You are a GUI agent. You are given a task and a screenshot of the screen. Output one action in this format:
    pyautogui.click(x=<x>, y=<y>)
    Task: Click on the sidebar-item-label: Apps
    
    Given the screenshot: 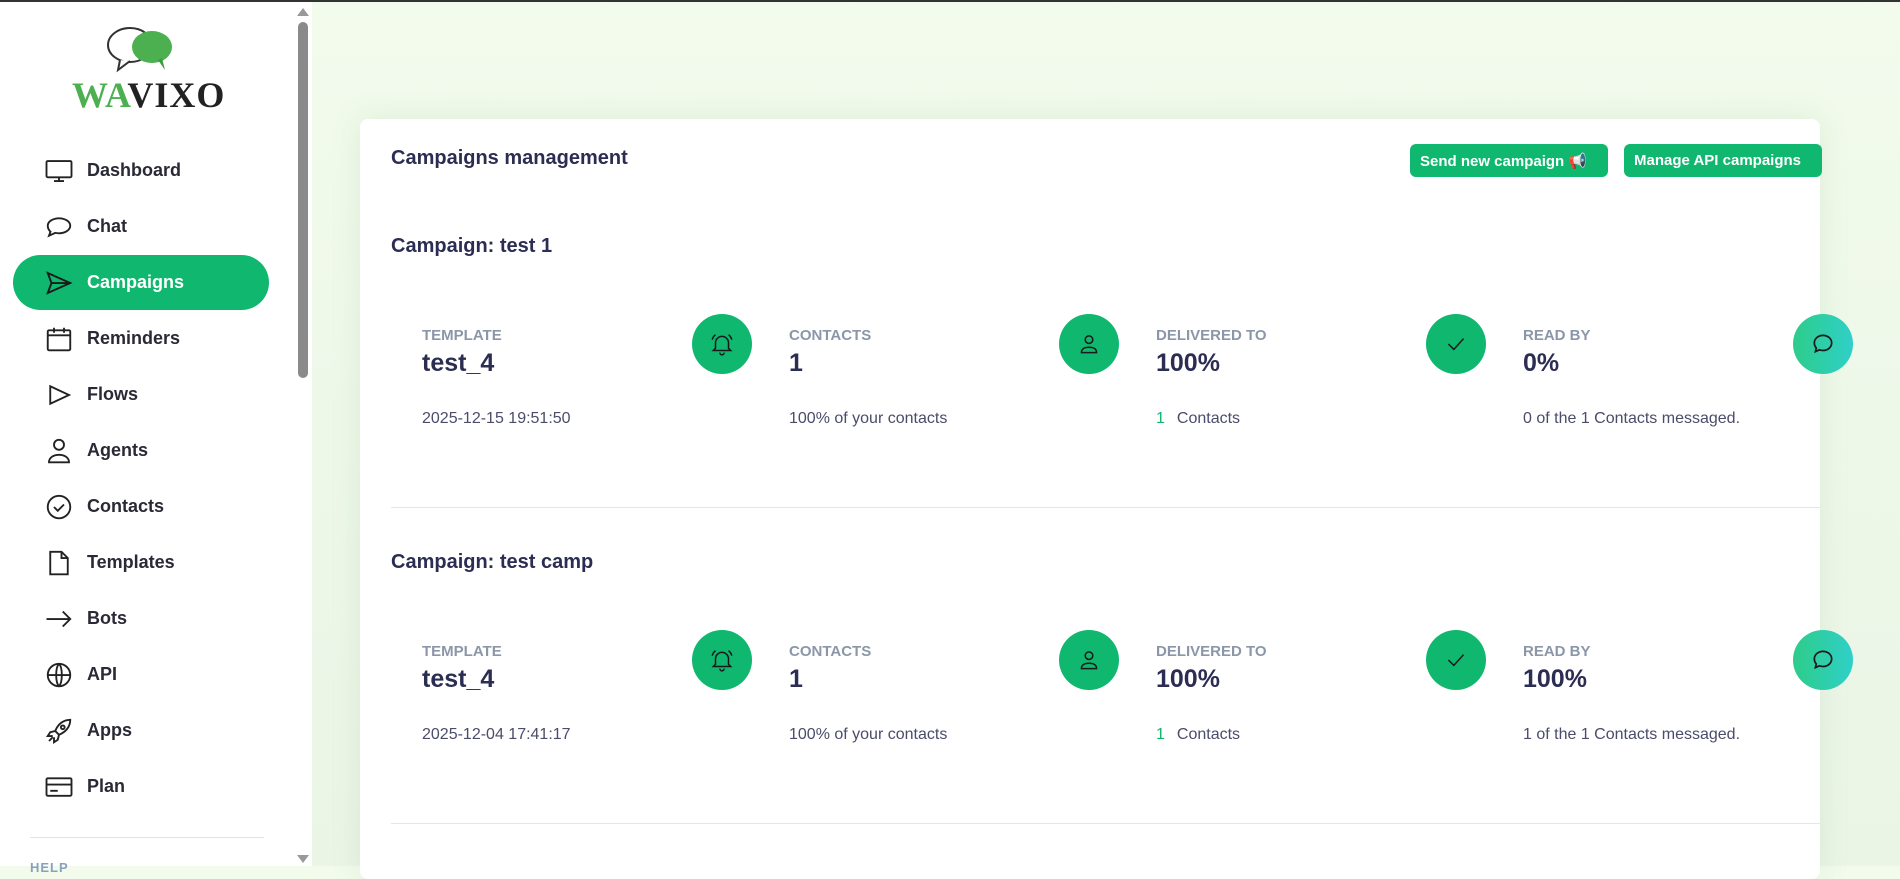 What is the action you would take?
    pyautogui.click(x=109, y=730)
    